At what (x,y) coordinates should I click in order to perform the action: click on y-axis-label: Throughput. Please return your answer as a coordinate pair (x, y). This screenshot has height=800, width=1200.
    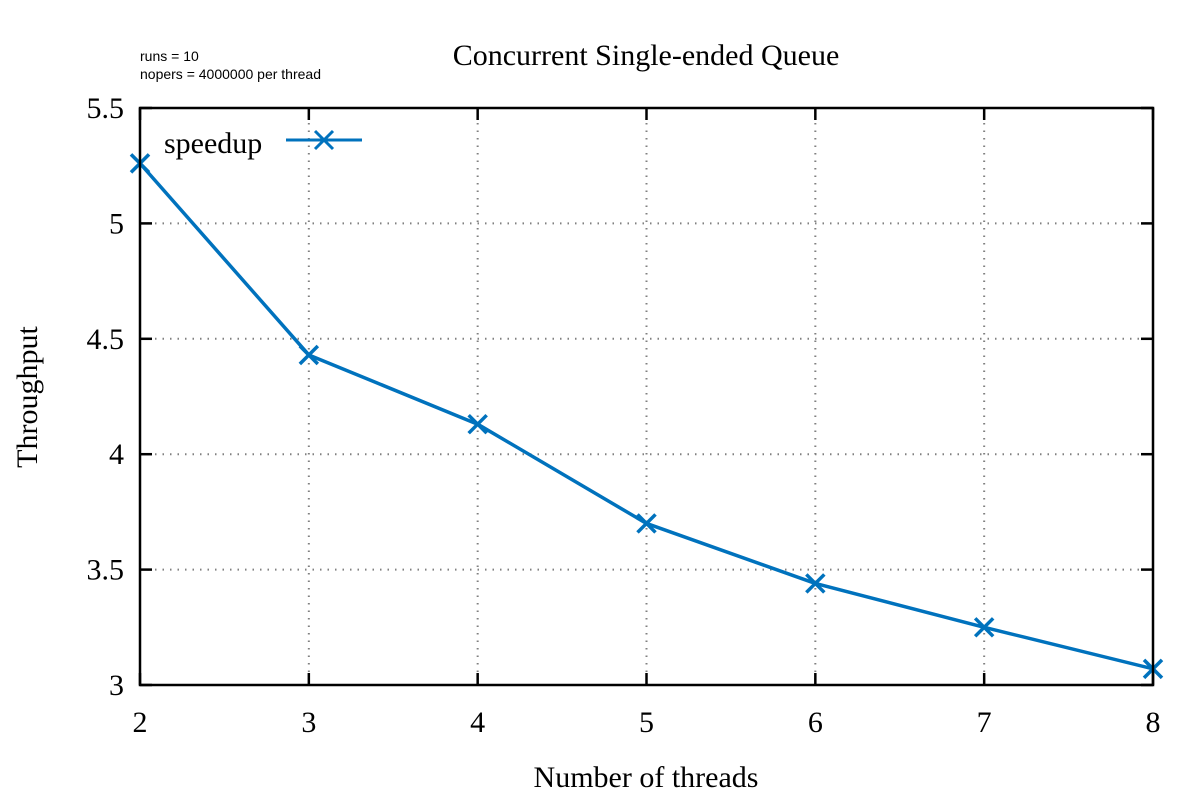
    Looking at the image, I should click on (27, 397).